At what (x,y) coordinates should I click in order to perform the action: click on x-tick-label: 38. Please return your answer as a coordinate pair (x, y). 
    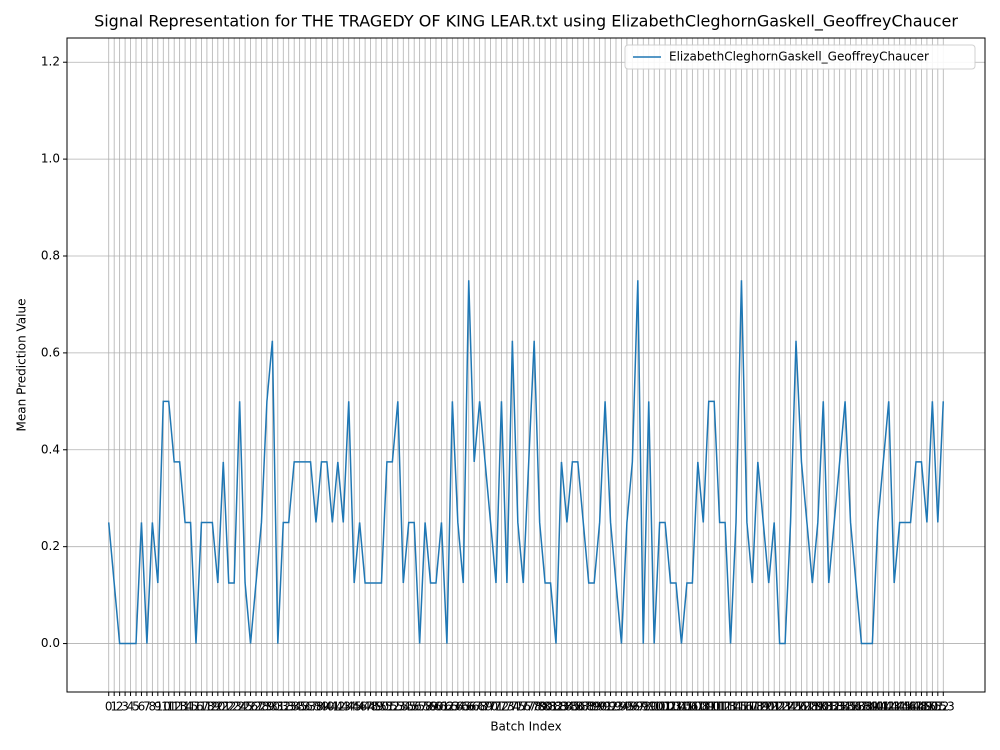
    Looking at the image, I should click on (315, 707).